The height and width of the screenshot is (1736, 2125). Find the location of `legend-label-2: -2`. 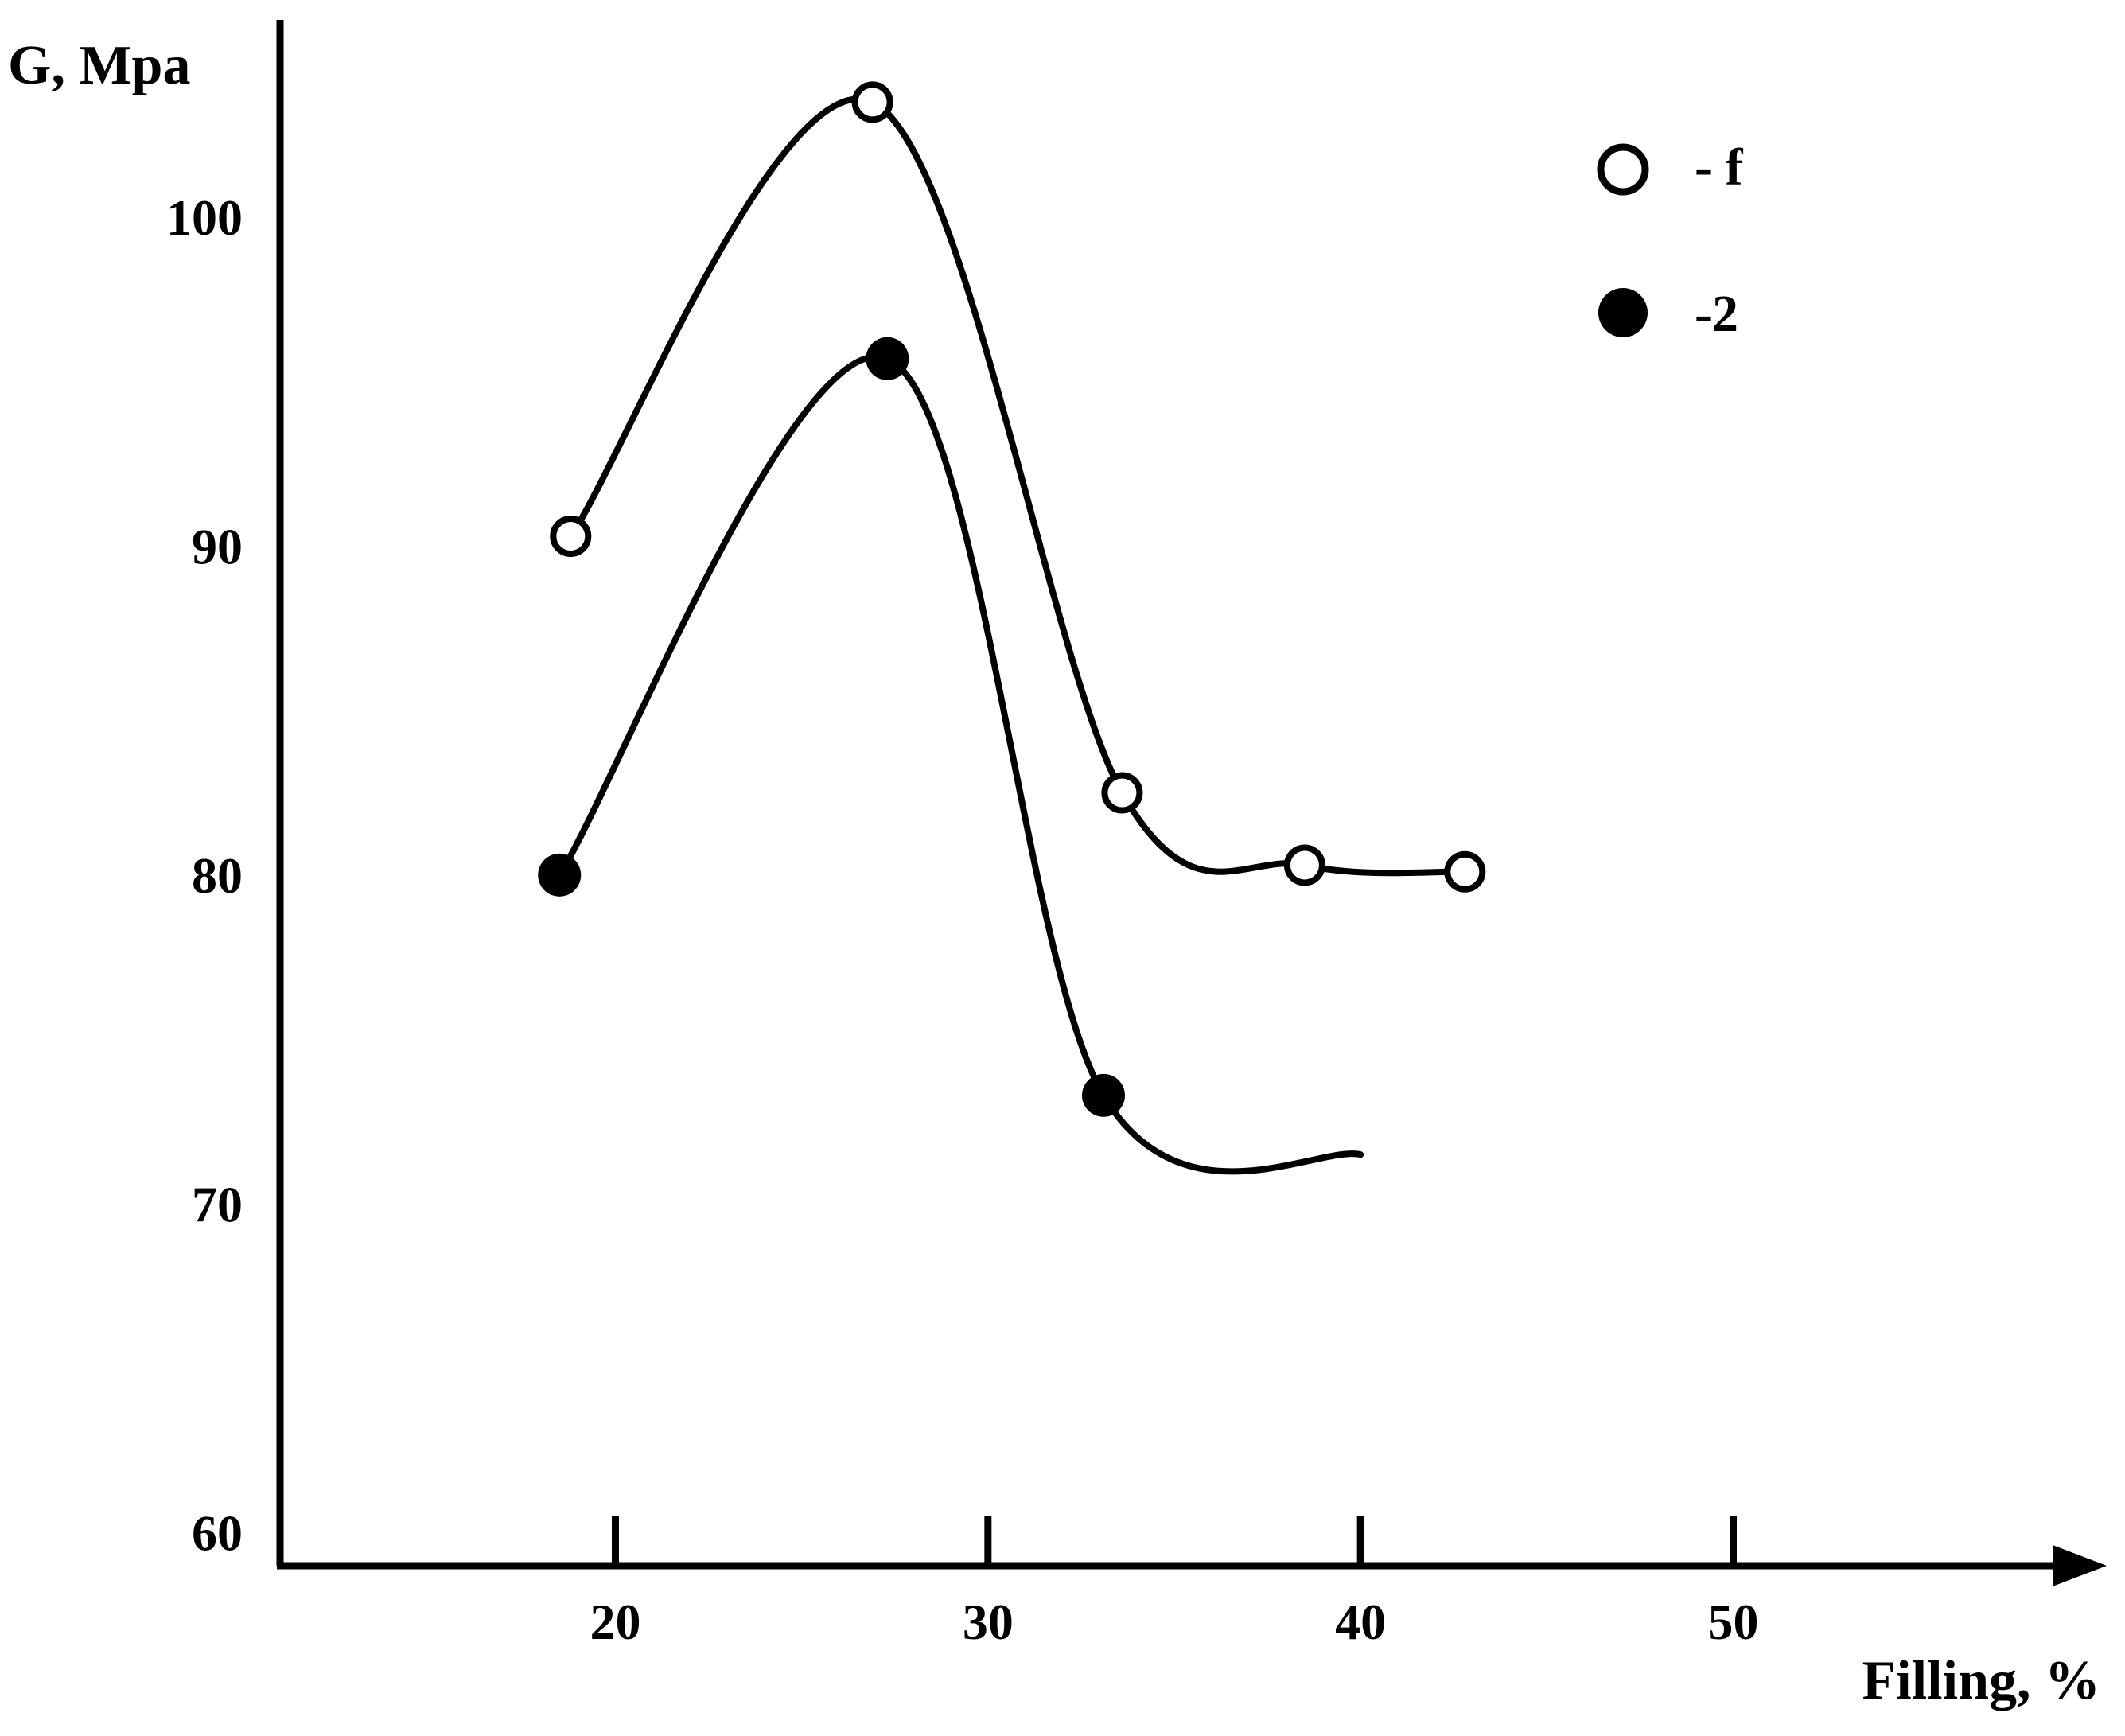

legend-label-2: -2 is located at coordinates (1717, 314).